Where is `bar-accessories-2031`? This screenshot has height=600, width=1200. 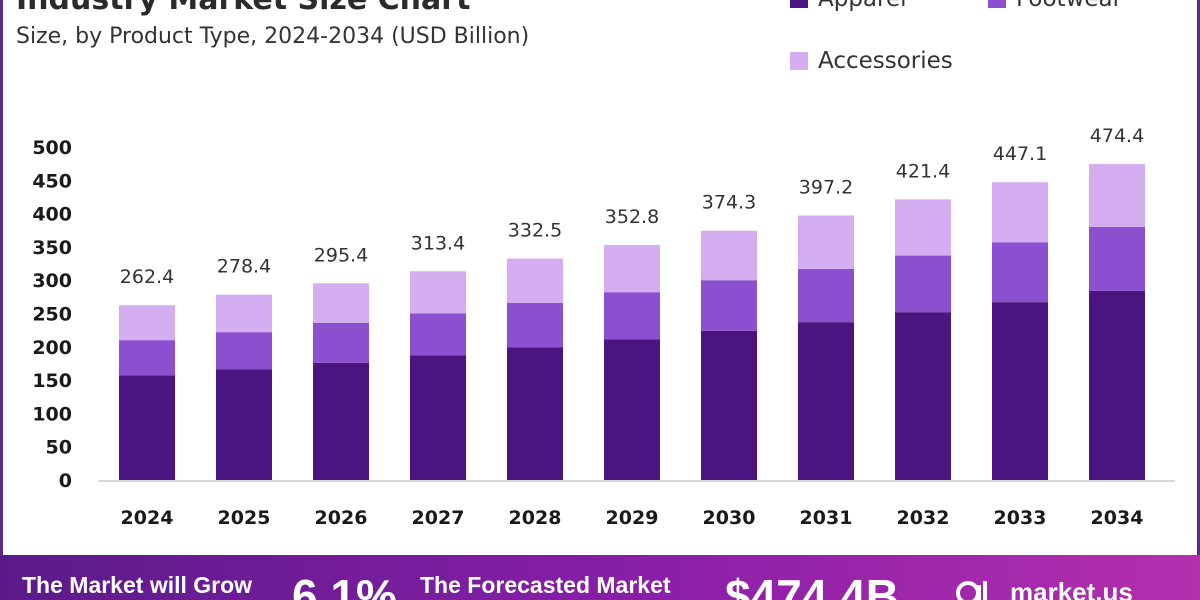 bar-accessories-2031 is located at coordinates (826, 242).